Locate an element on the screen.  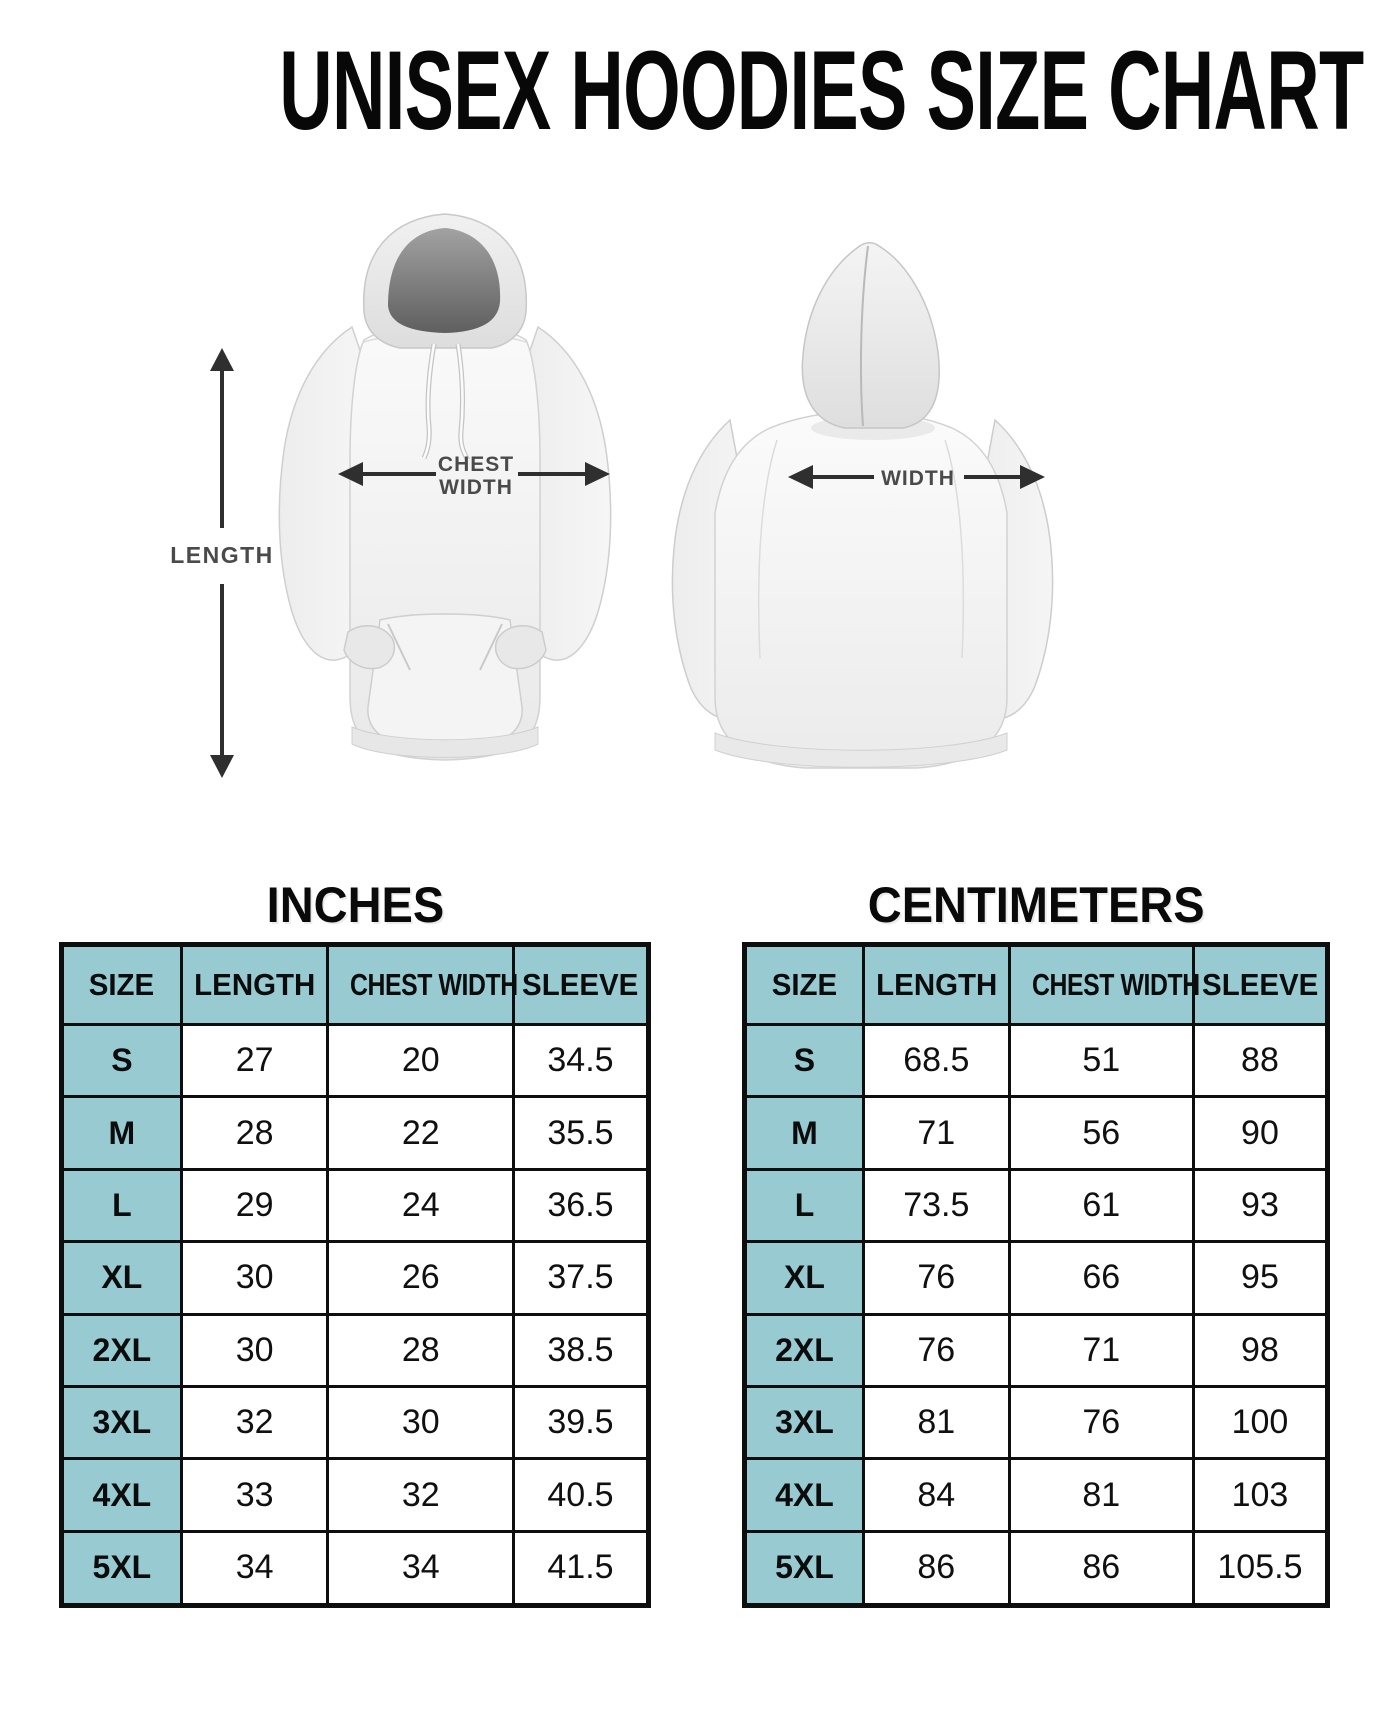
back-width-label: WIDTH is located at coordinates (918, 478).